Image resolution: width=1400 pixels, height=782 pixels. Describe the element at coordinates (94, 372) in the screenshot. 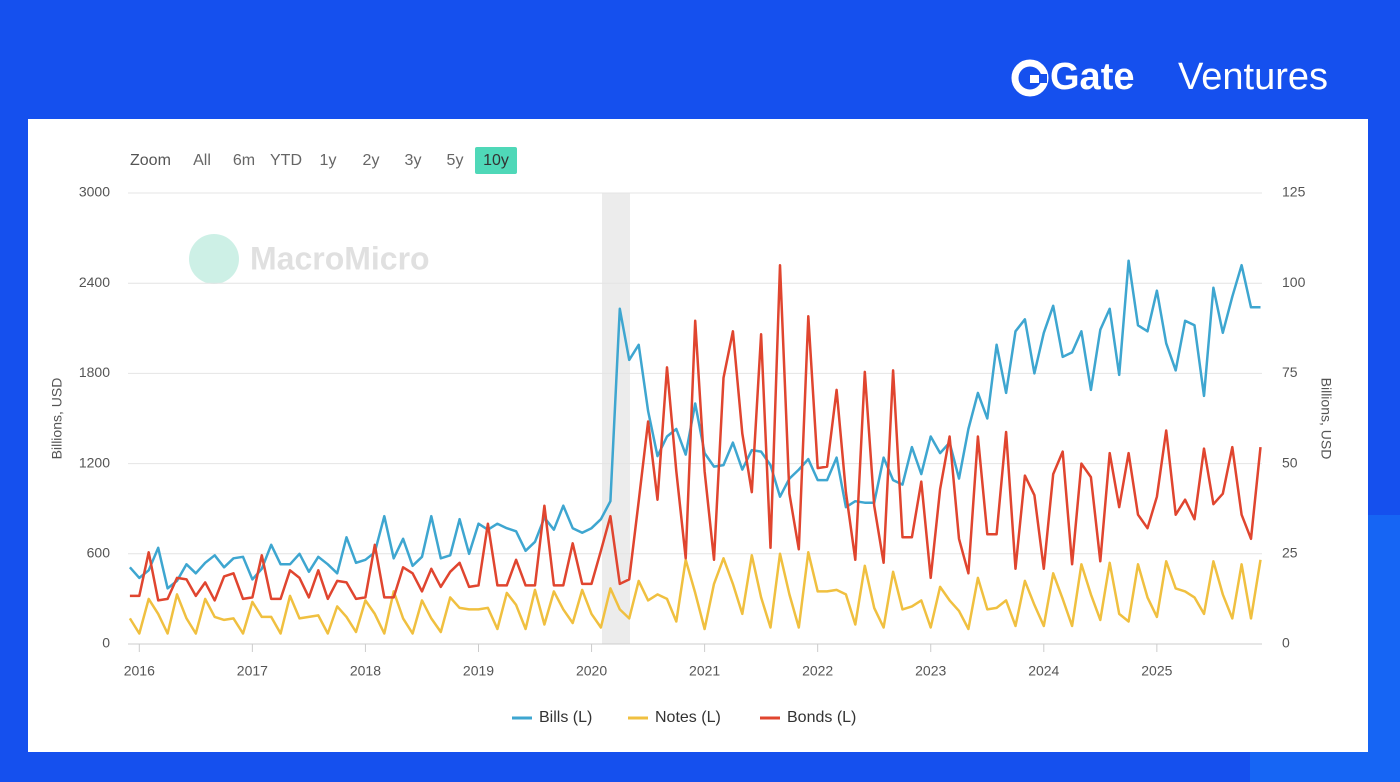

I see `y-tick-label: 1800` at that location.